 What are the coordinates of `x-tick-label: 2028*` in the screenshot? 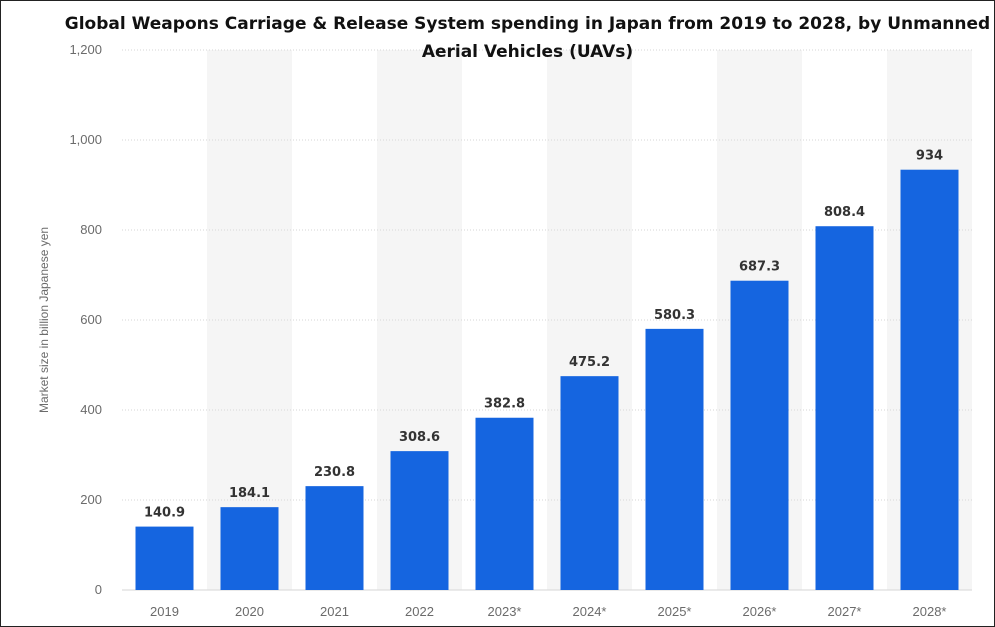 It's located at (930, 611).